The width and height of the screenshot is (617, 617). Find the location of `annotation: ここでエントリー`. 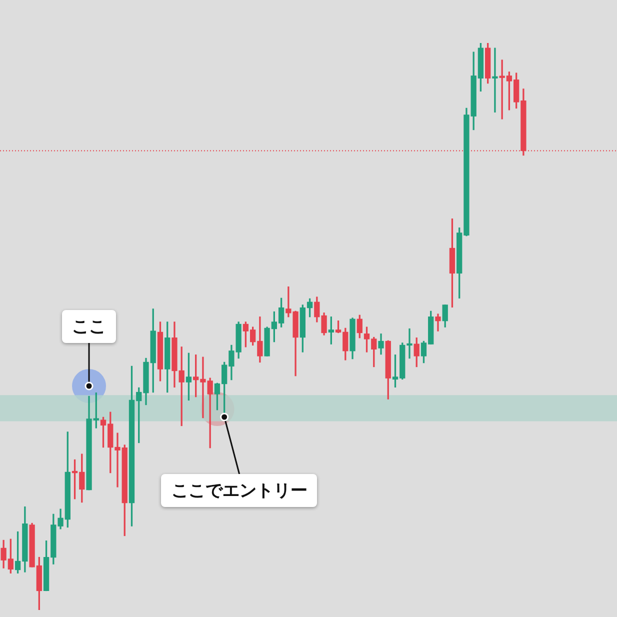

annotation: ここでエントリー is located at coordinates (239, 490).